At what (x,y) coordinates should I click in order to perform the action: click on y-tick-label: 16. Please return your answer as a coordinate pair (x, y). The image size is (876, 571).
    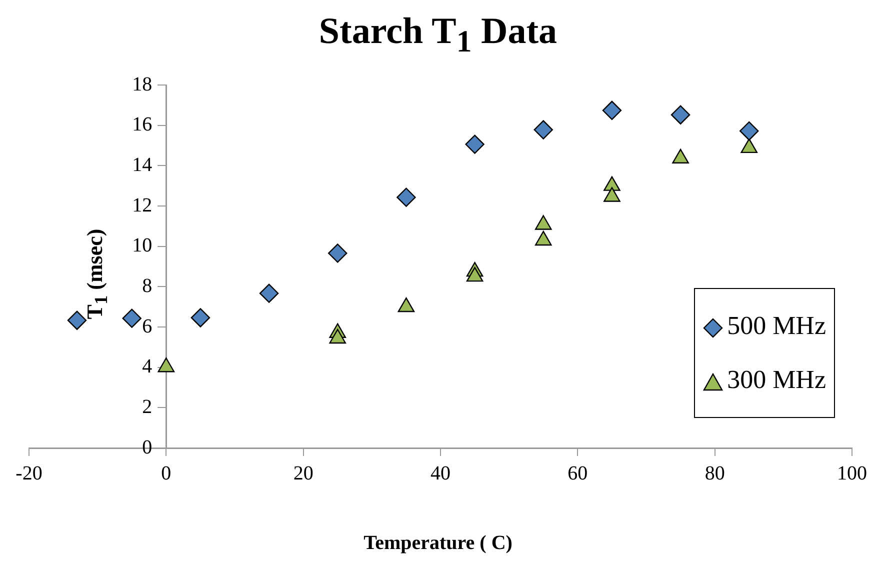
    Looking at the image, I should click on (142, 125).